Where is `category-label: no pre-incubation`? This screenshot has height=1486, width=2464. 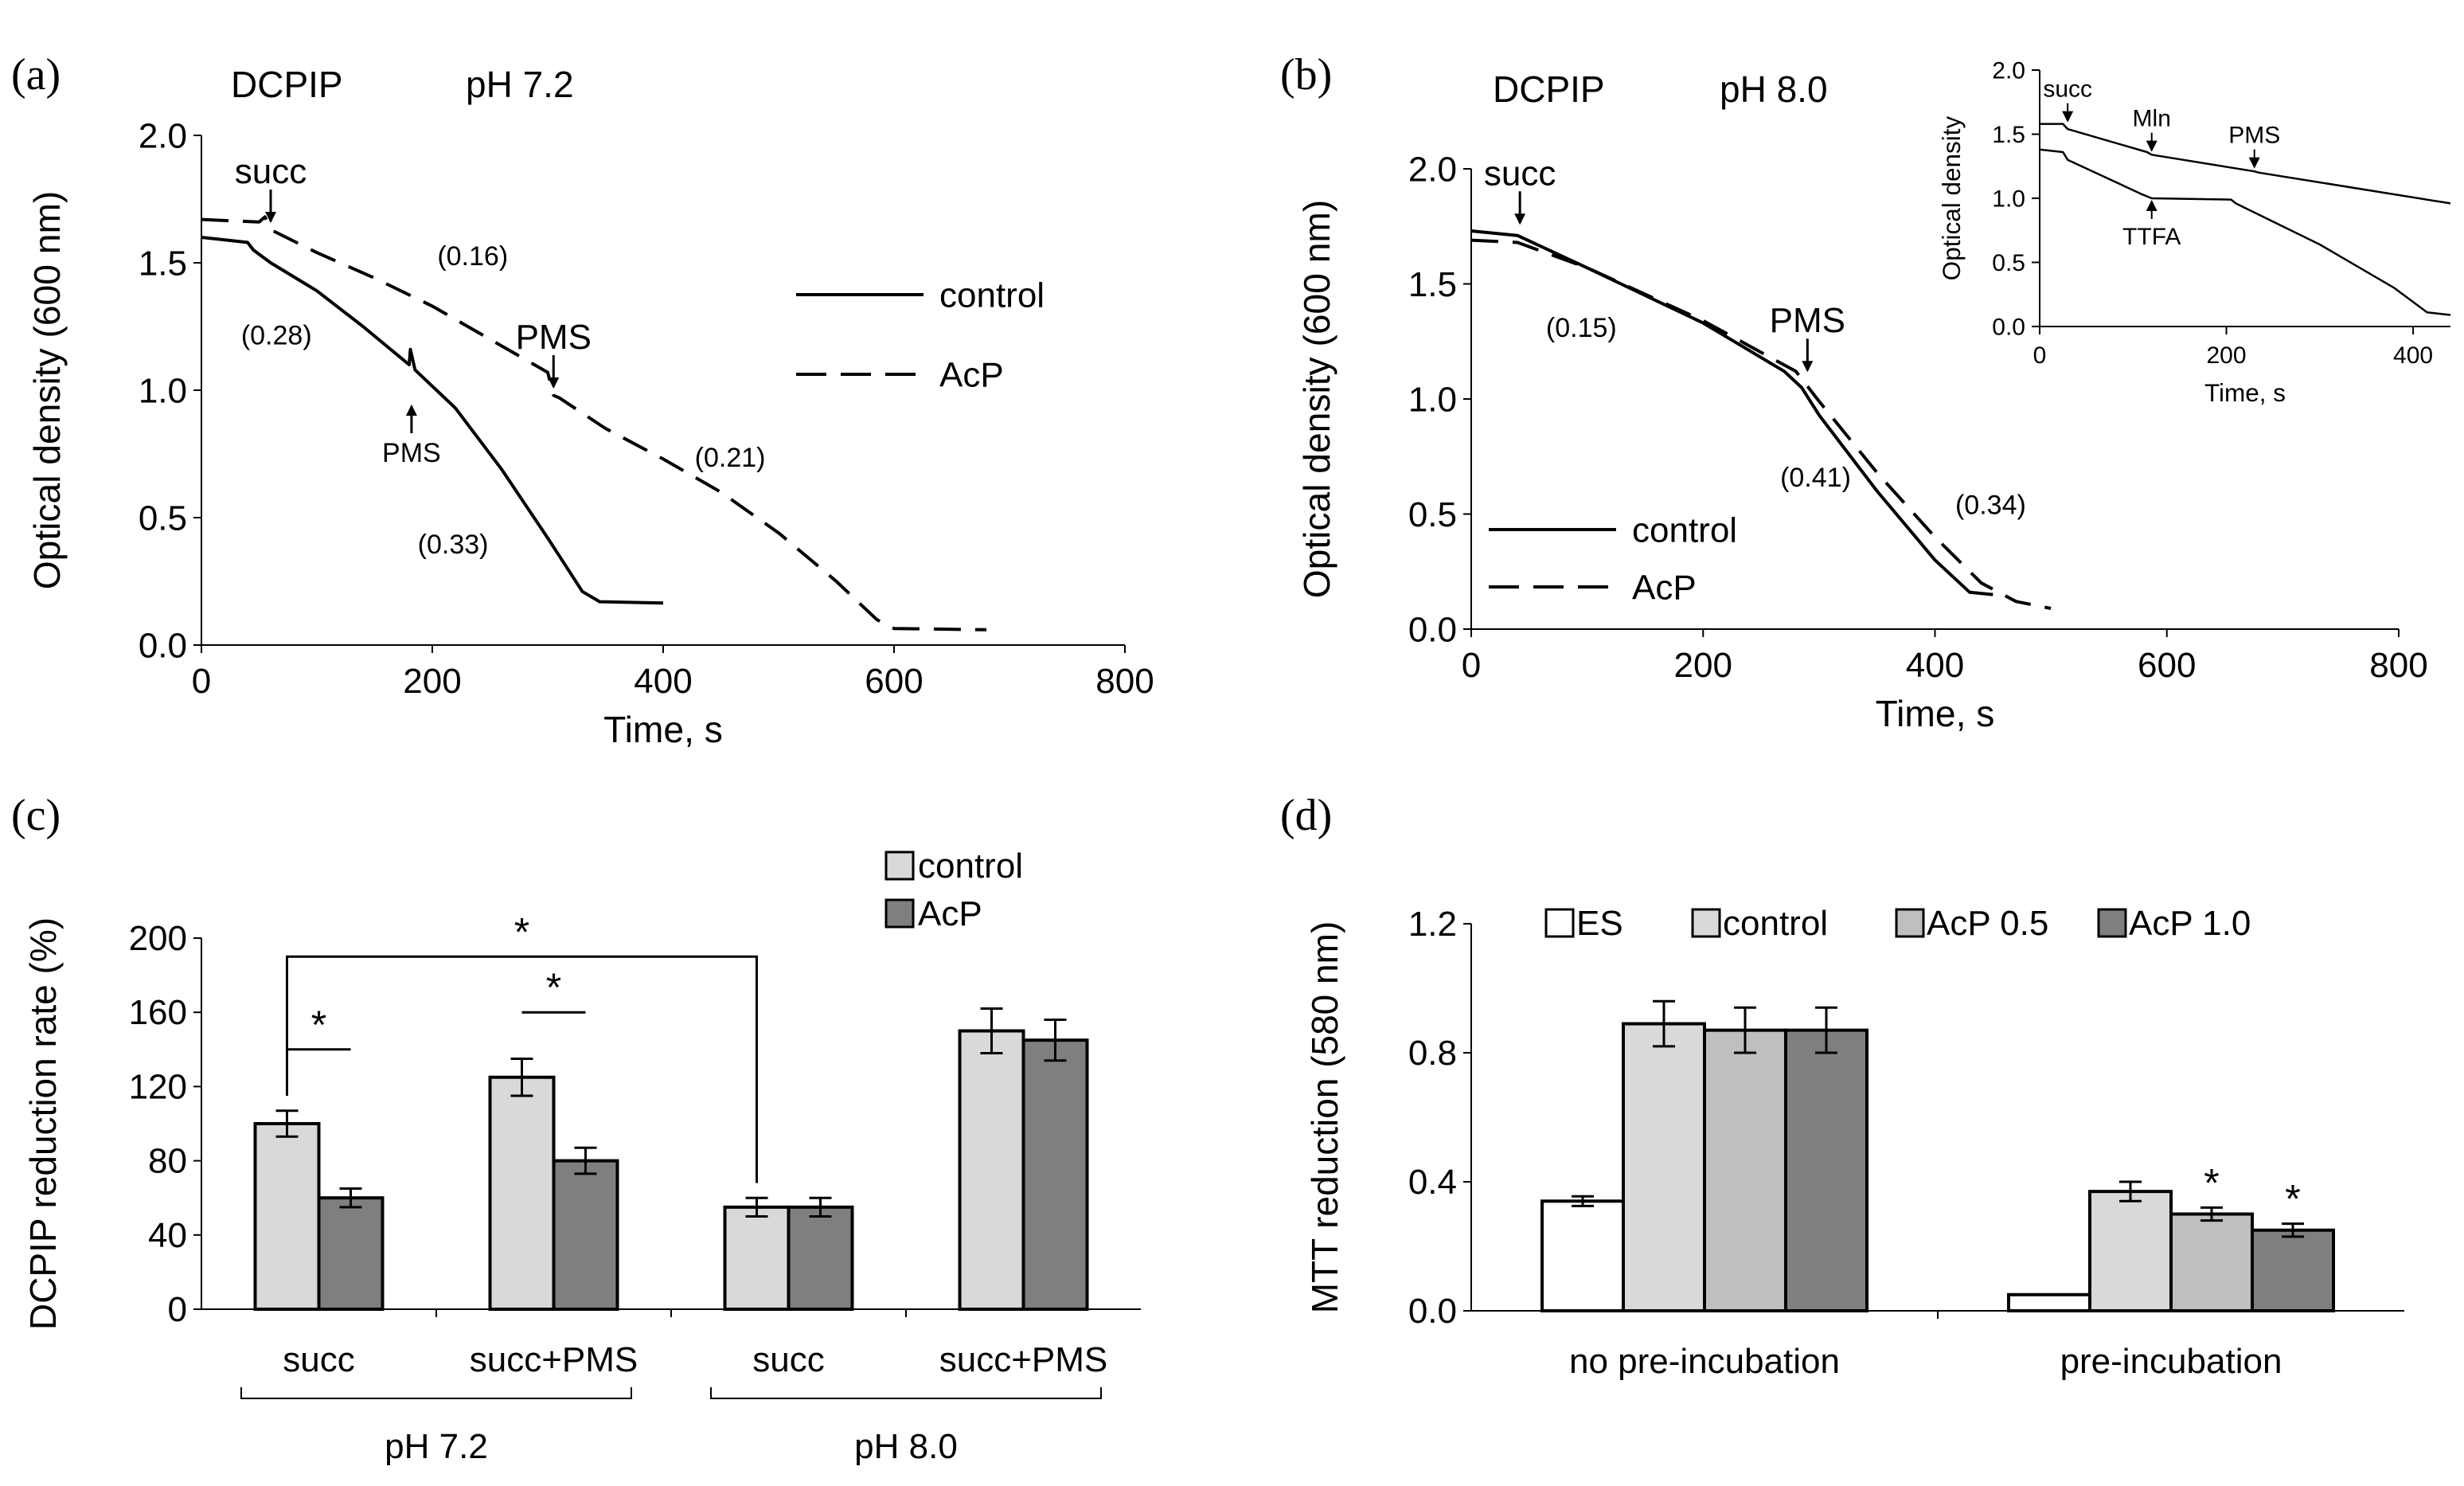
category-label: no pre-incubation is located at coordinates (1704, 1361).